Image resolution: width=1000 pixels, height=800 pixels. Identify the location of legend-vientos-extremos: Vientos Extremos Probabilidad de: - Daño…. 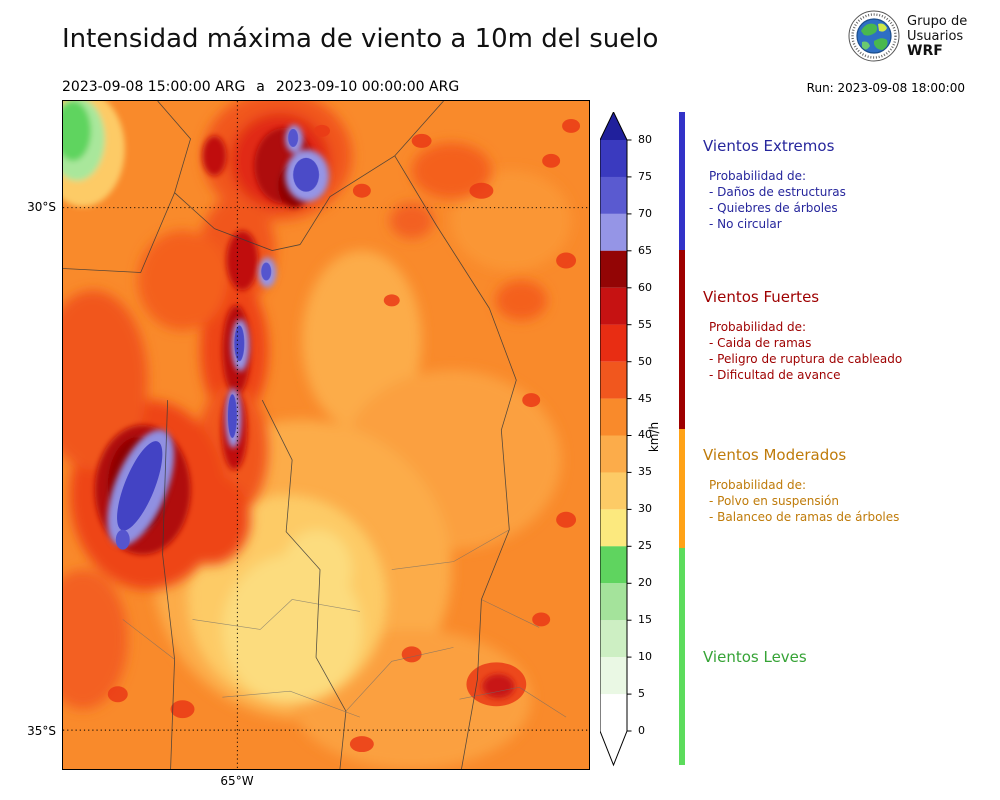
(848, 184).